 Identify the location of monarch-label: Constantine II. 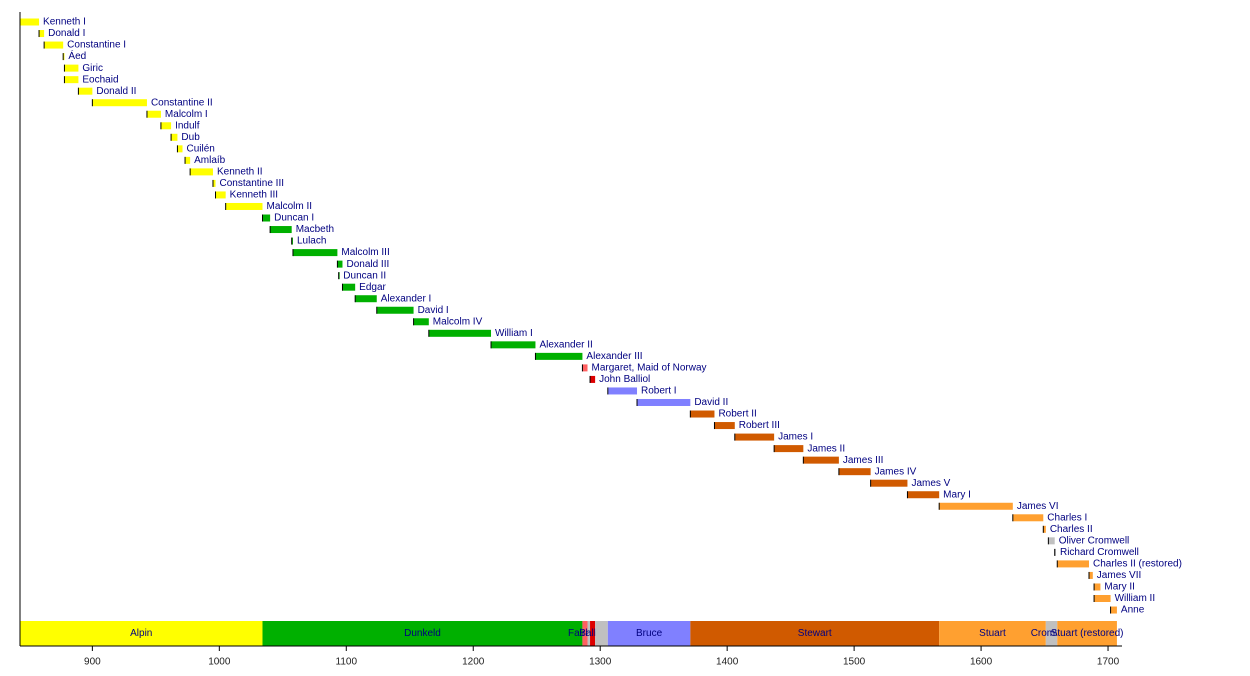
(182, 102).